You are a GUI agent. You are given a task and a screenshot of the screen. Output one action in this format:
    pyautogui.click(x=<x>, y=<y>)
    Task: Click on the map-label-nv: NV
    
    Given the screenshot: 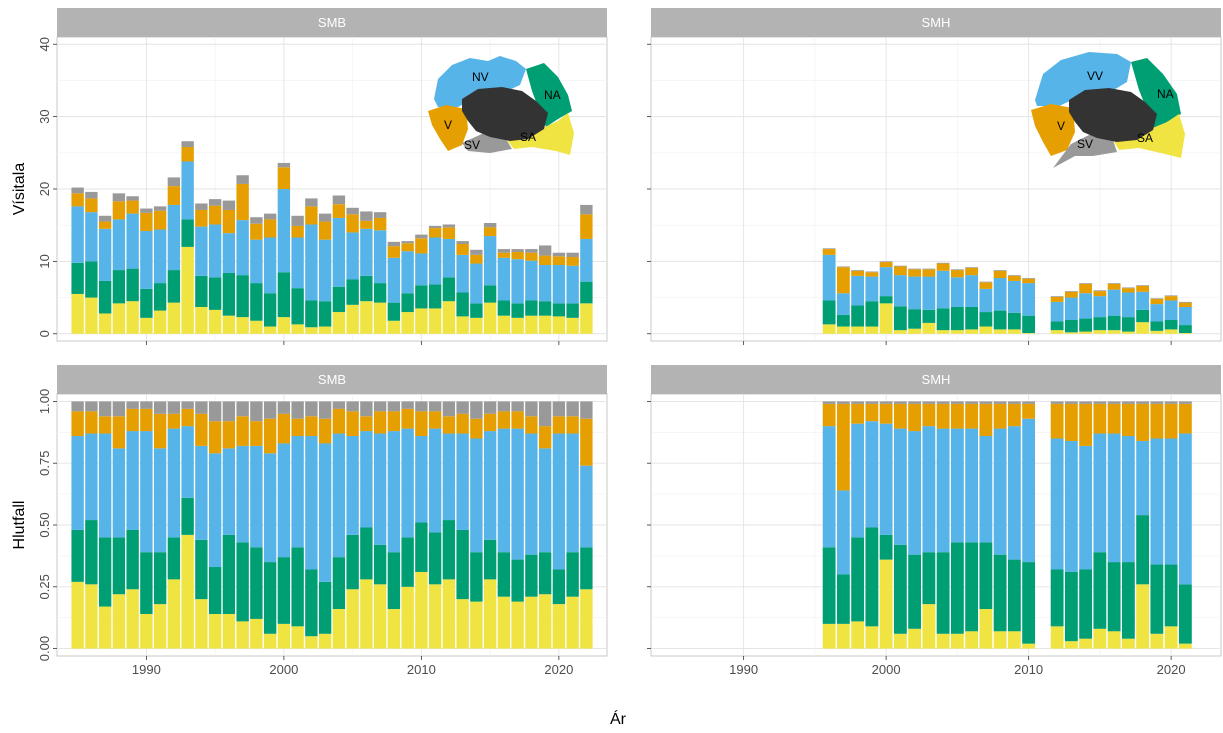 What is the action you would take?
    pyautogui.click(x=480, y=77)
    